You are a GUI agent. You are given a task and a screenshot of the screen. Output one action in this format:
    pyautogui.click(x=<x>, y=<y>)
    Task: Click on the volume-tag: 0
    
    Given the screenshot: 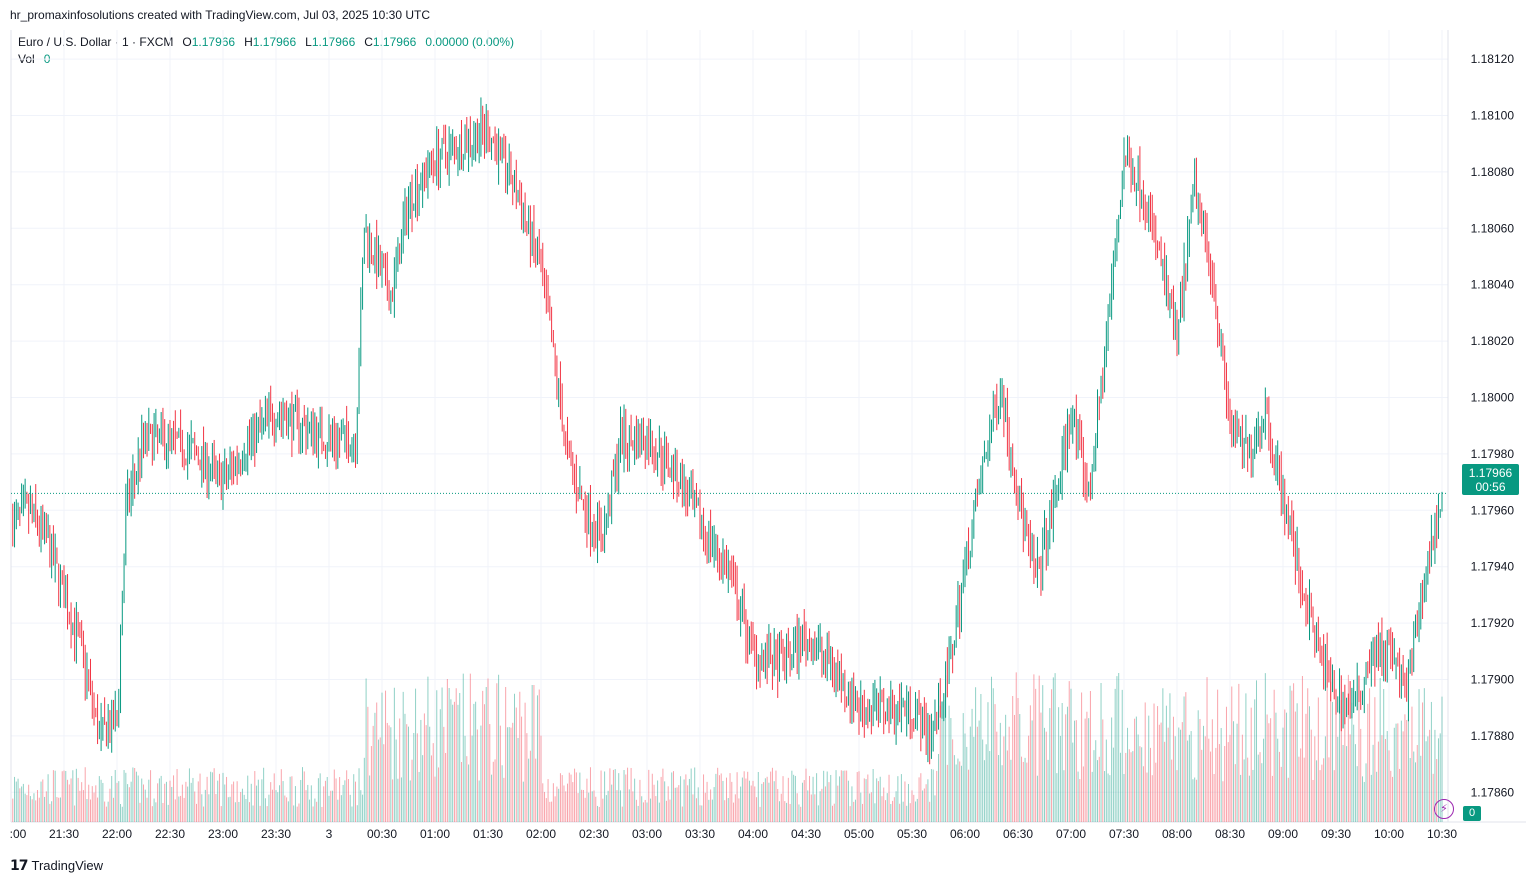 What is the action you would take?
    pyautogui.click(x=1472, y=813)
    